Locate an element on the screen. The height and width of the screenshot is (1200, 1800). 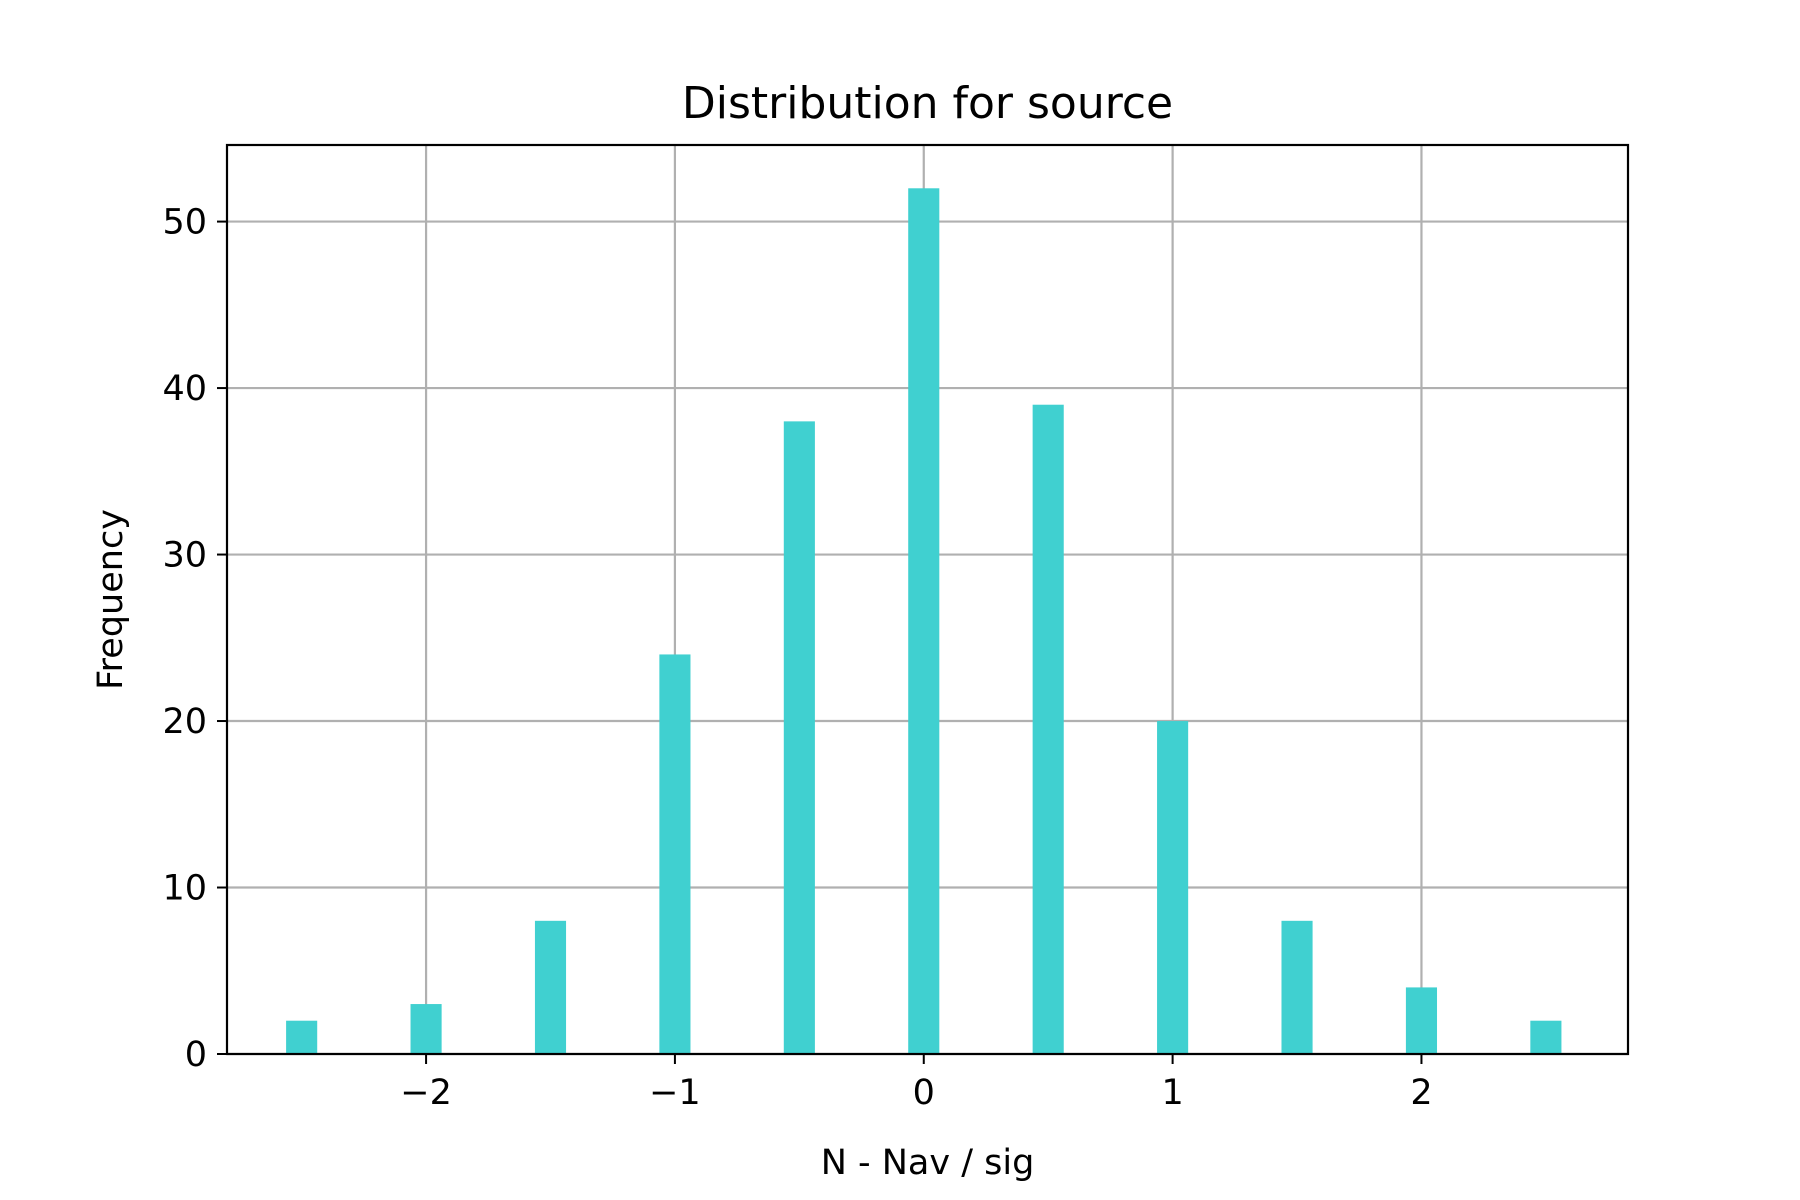
y-tick-label: 30 is located at coordinates (184, 556).